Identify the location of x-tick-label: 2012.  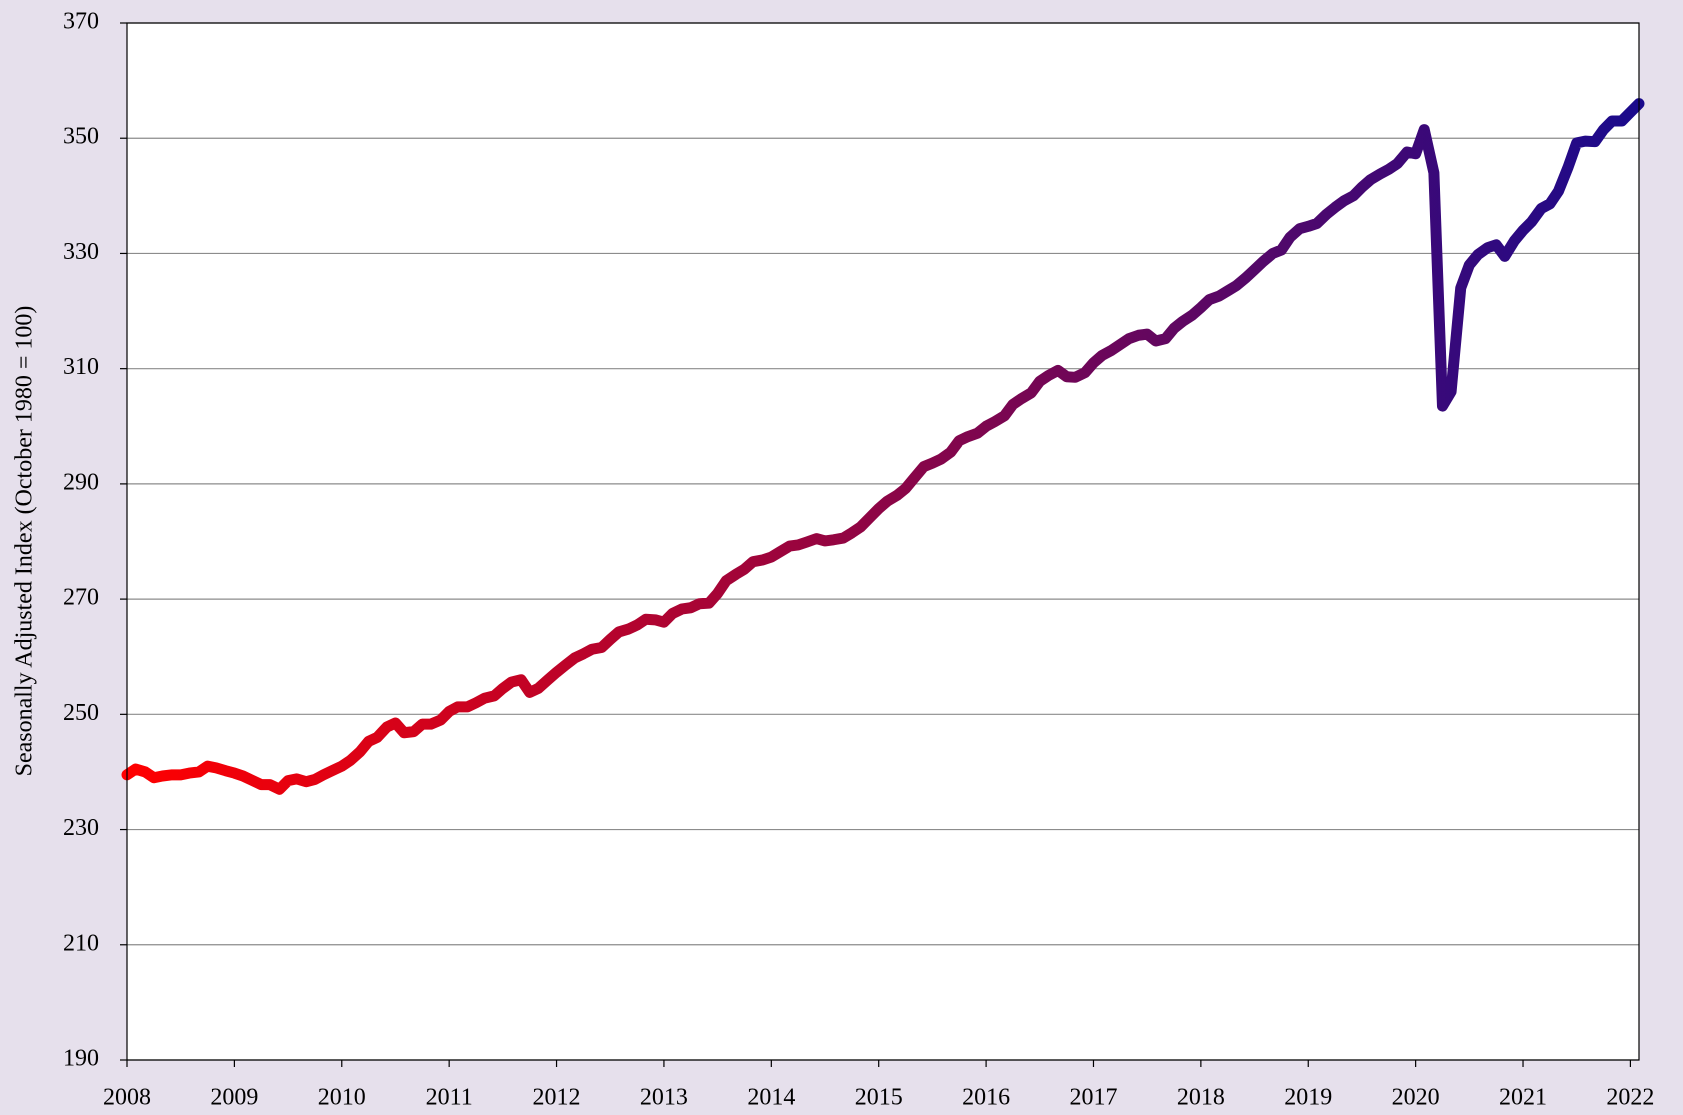
(557, 1098).